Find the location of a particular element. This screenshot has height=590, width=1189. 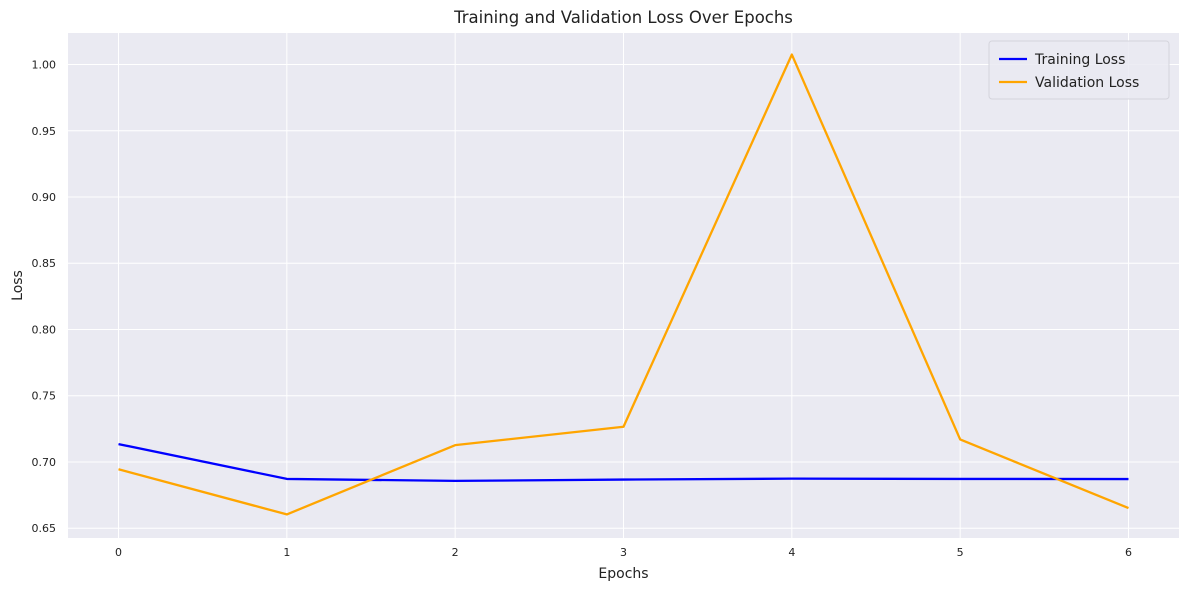

legend-frame is located at coordinates (1079, 70).